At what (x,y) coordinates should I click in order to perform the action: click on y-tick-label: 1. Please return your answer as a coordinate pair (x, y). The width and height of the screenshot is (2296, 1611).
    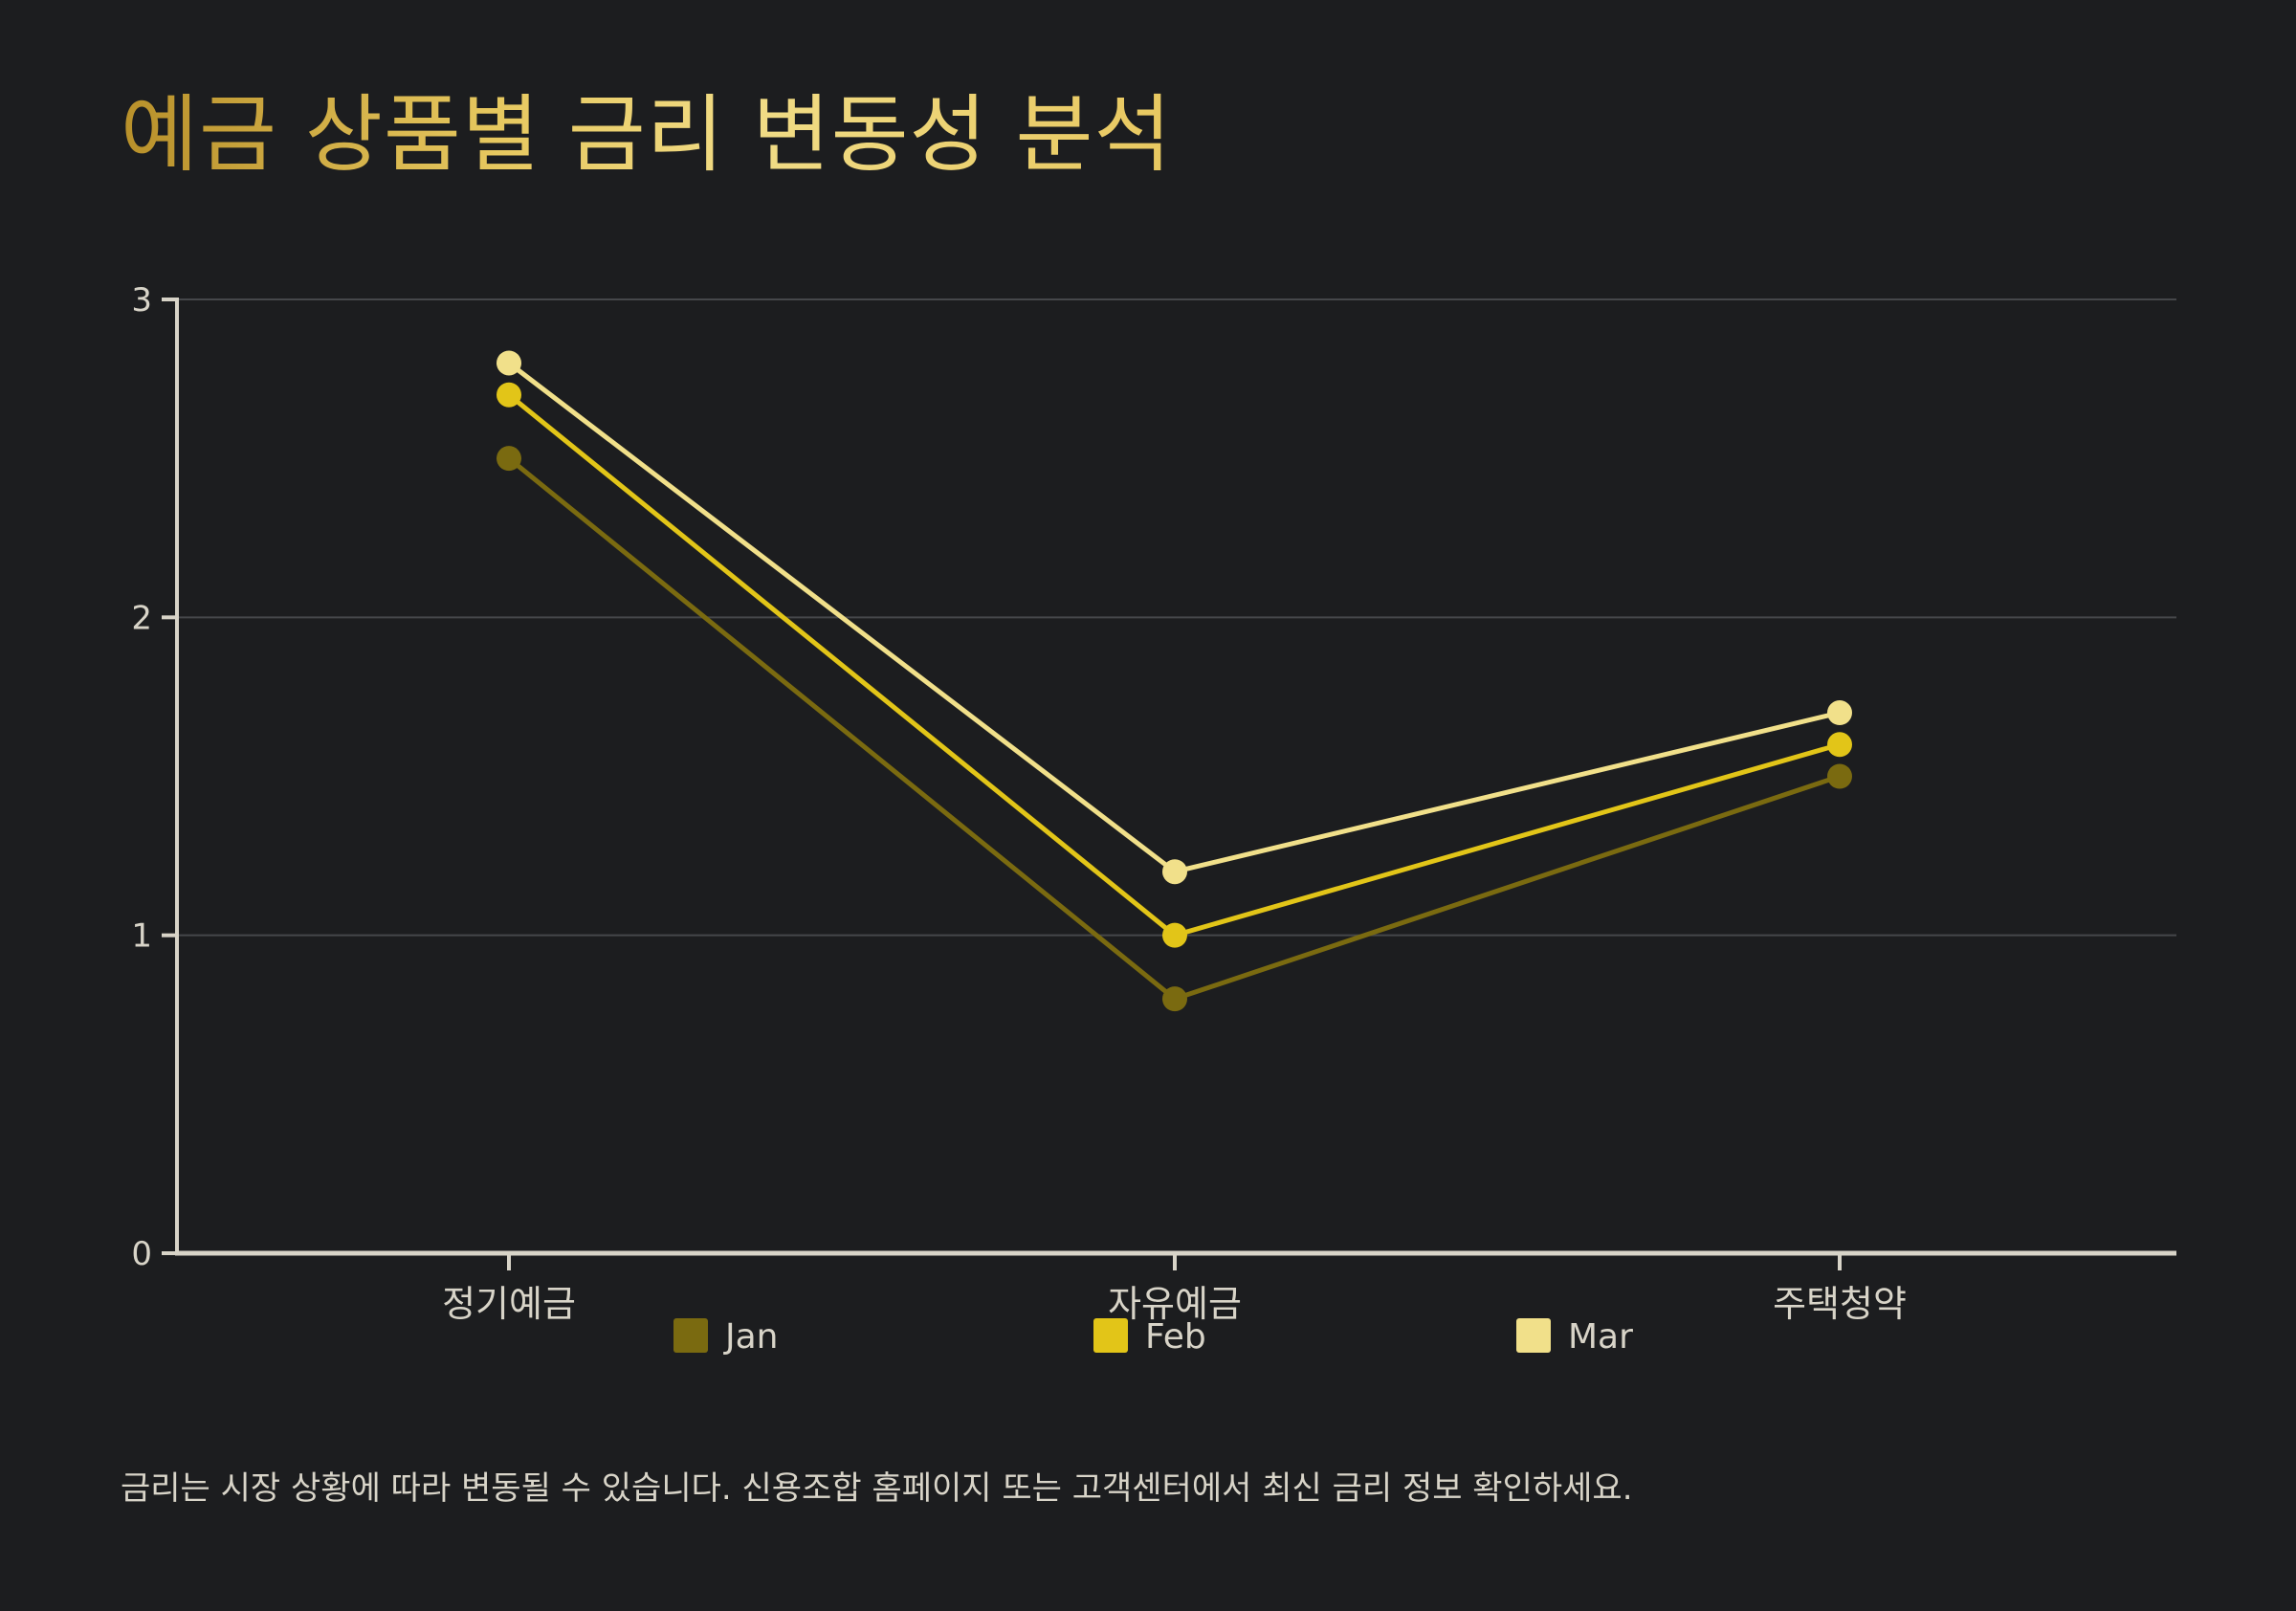
    Looking at the image, I should click on (141, 937).